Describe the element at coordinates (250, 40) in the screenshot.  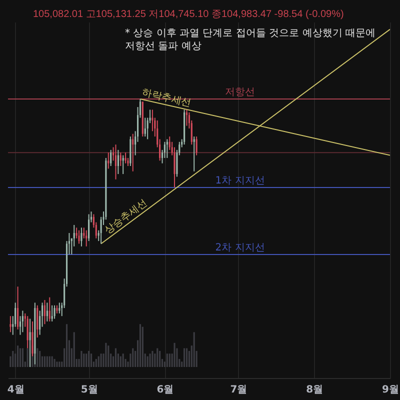
I see `text: * 상승 이후 과열 단계로 접어들 것으로 예상했기 때문에 저항선 돌파 예상` at that location.